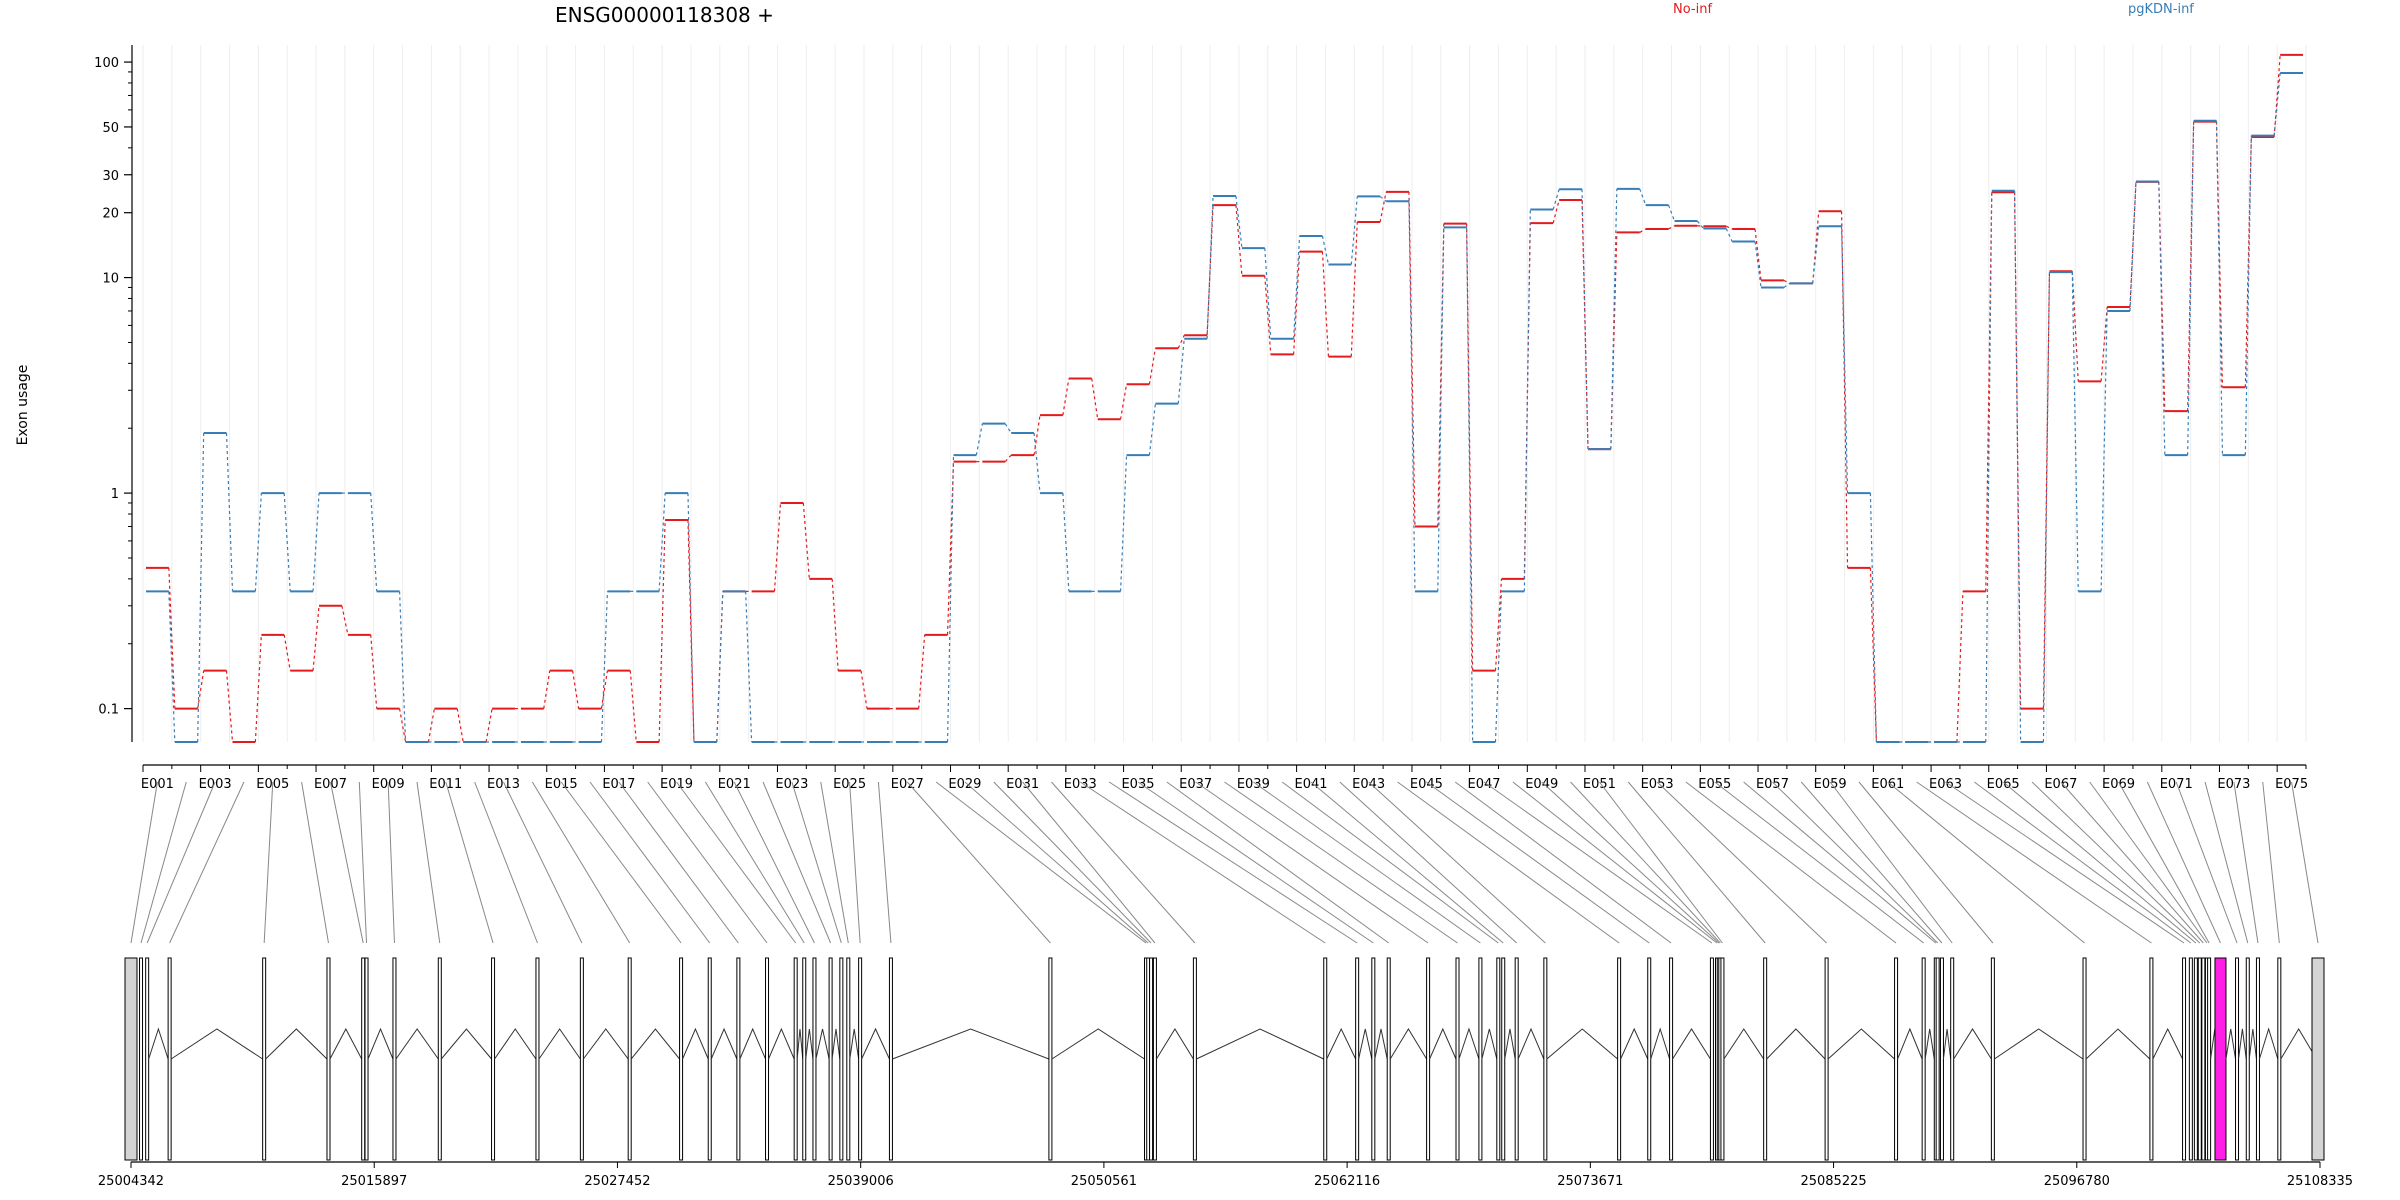 The image size is (2400, 1200). Describe the element at coordinates (861, 1181) in the screenshot. I see `coordinate-label: 25039006` at that location.